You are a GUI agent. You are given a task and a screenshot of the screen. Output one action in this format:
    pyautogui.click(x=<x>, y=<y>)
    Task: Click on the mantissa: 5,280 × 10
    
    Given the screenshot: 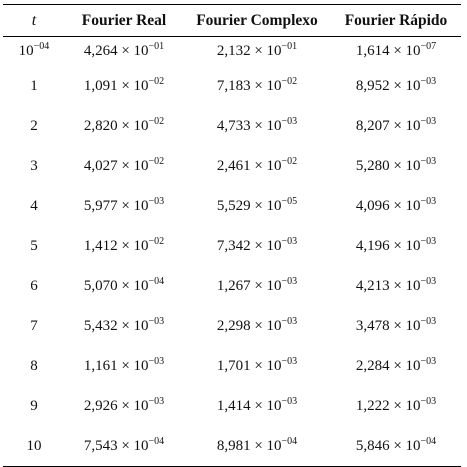 What is the action you would take?
    pyautogui.click(x=388, y=166)
    